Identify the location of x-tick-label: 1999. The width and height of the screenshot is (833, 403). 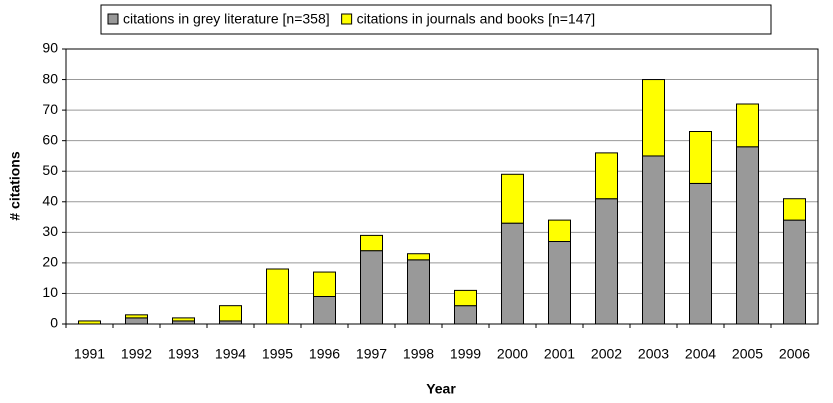
(465, 354).